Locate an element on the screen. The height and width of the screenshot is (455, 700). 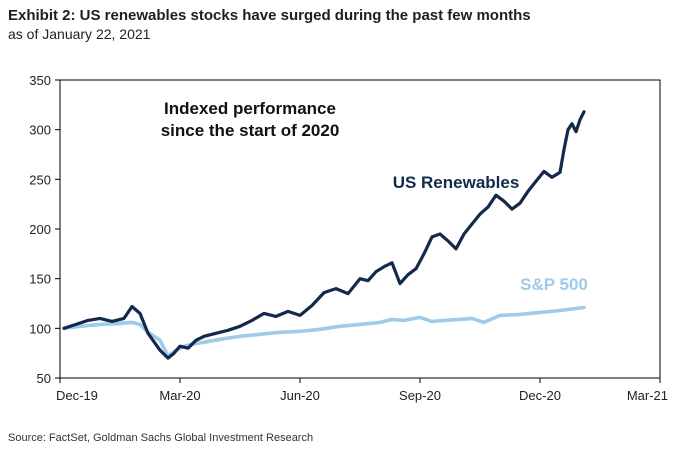
x-tick-label: Dec-19 is located at coordinates (77, 395).